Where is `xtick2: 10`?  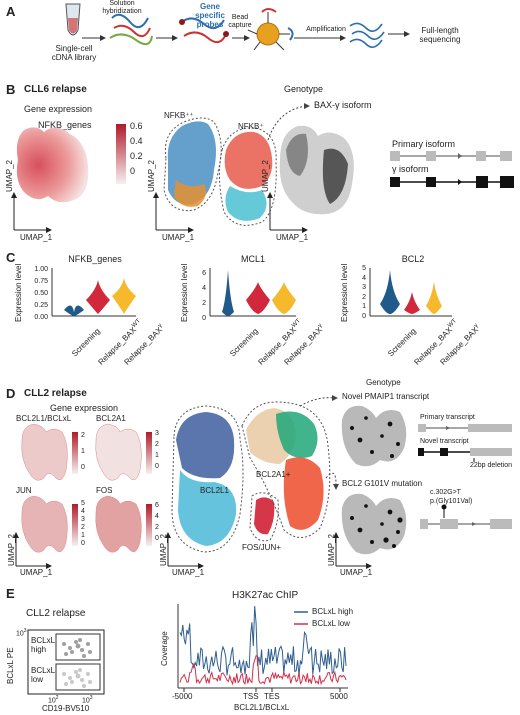 xtick2: 10 is located at coordinates (86, 701).